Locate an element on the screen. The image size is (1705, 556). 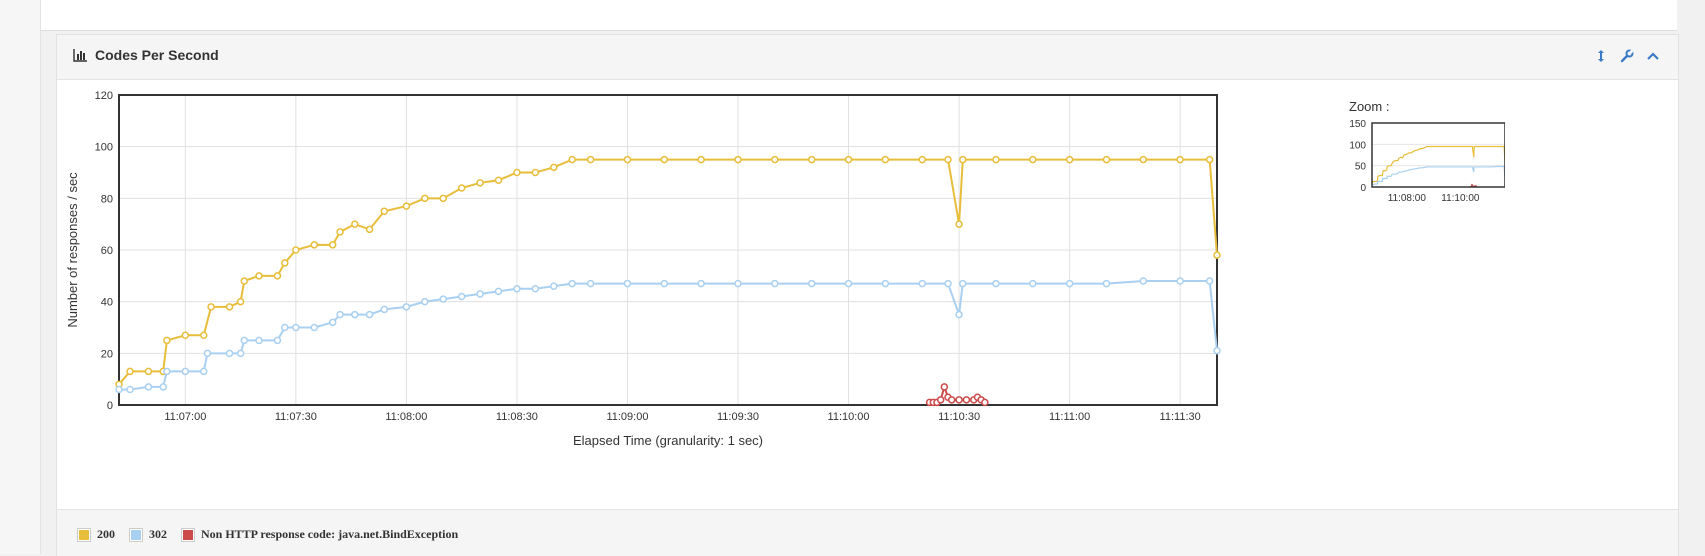
y-tick-label: 20 is located at coordinates (107, 354).